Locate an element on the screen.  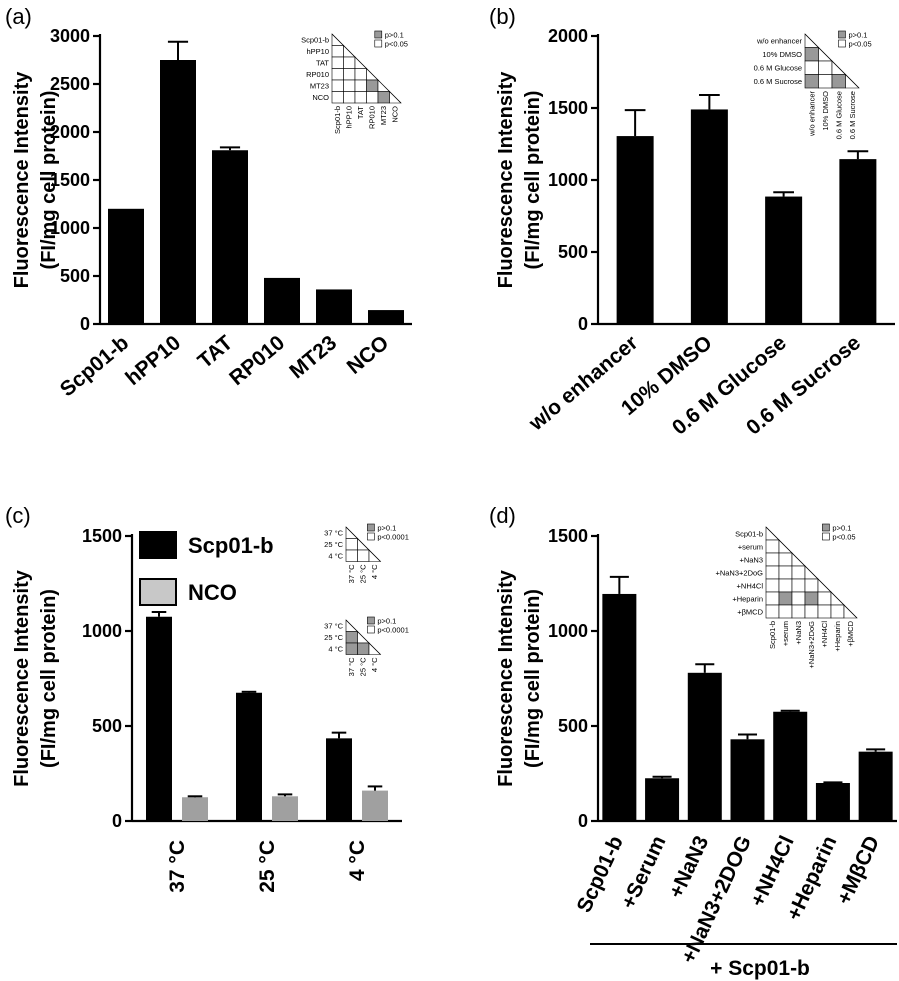
matrix-col-label: +NaN3+2DoG is located at coordinates (811, 645).